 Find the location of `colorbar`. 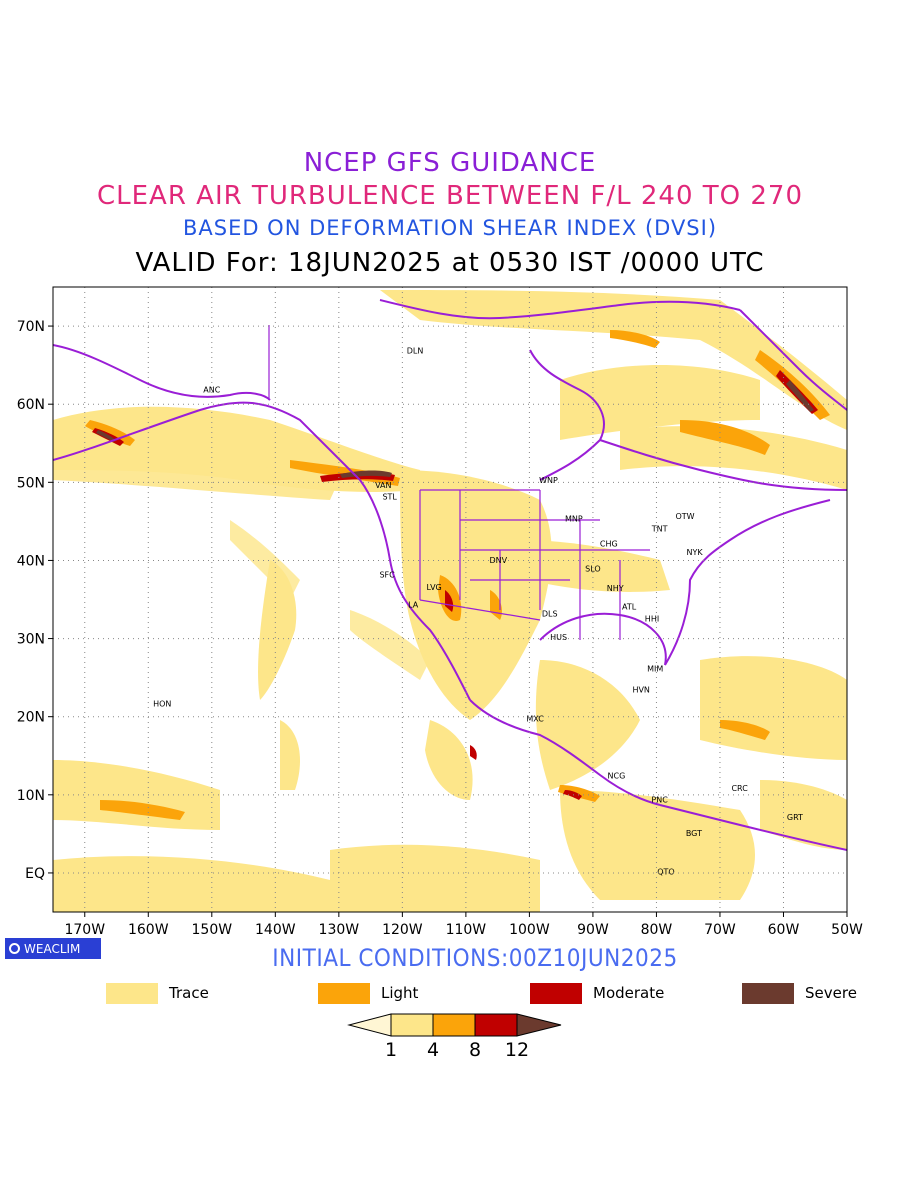

colorbar is located at coordinates (454, 1025).